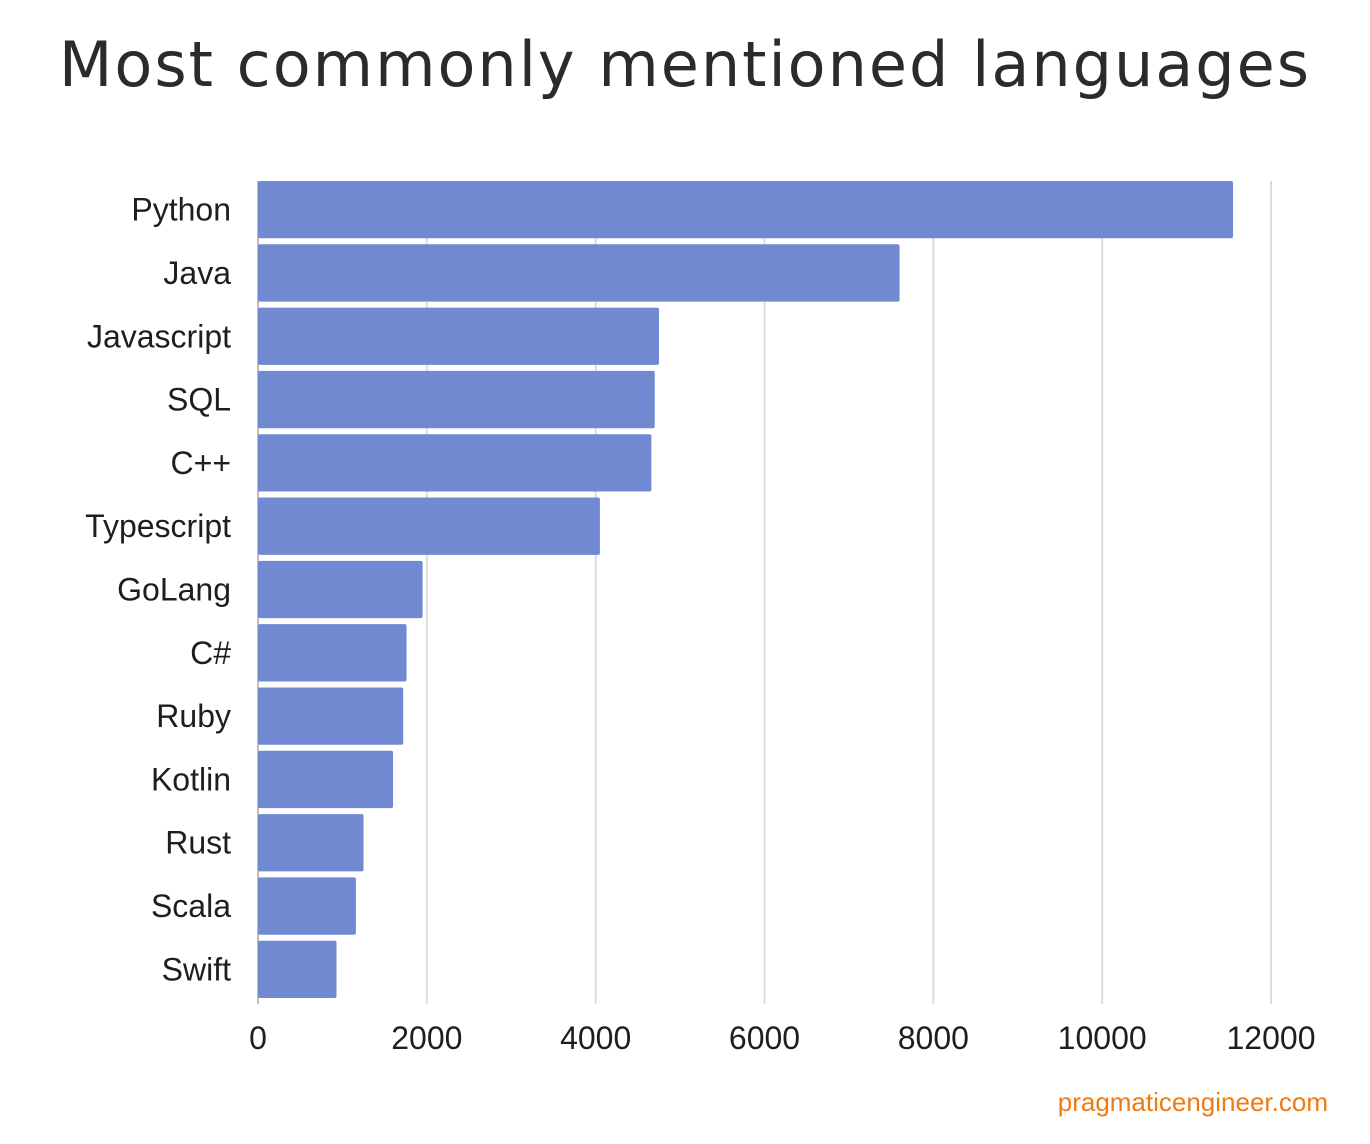 This screenshot has width=1370, height=1144. I want to click on bar-sql, so click(456, 399).